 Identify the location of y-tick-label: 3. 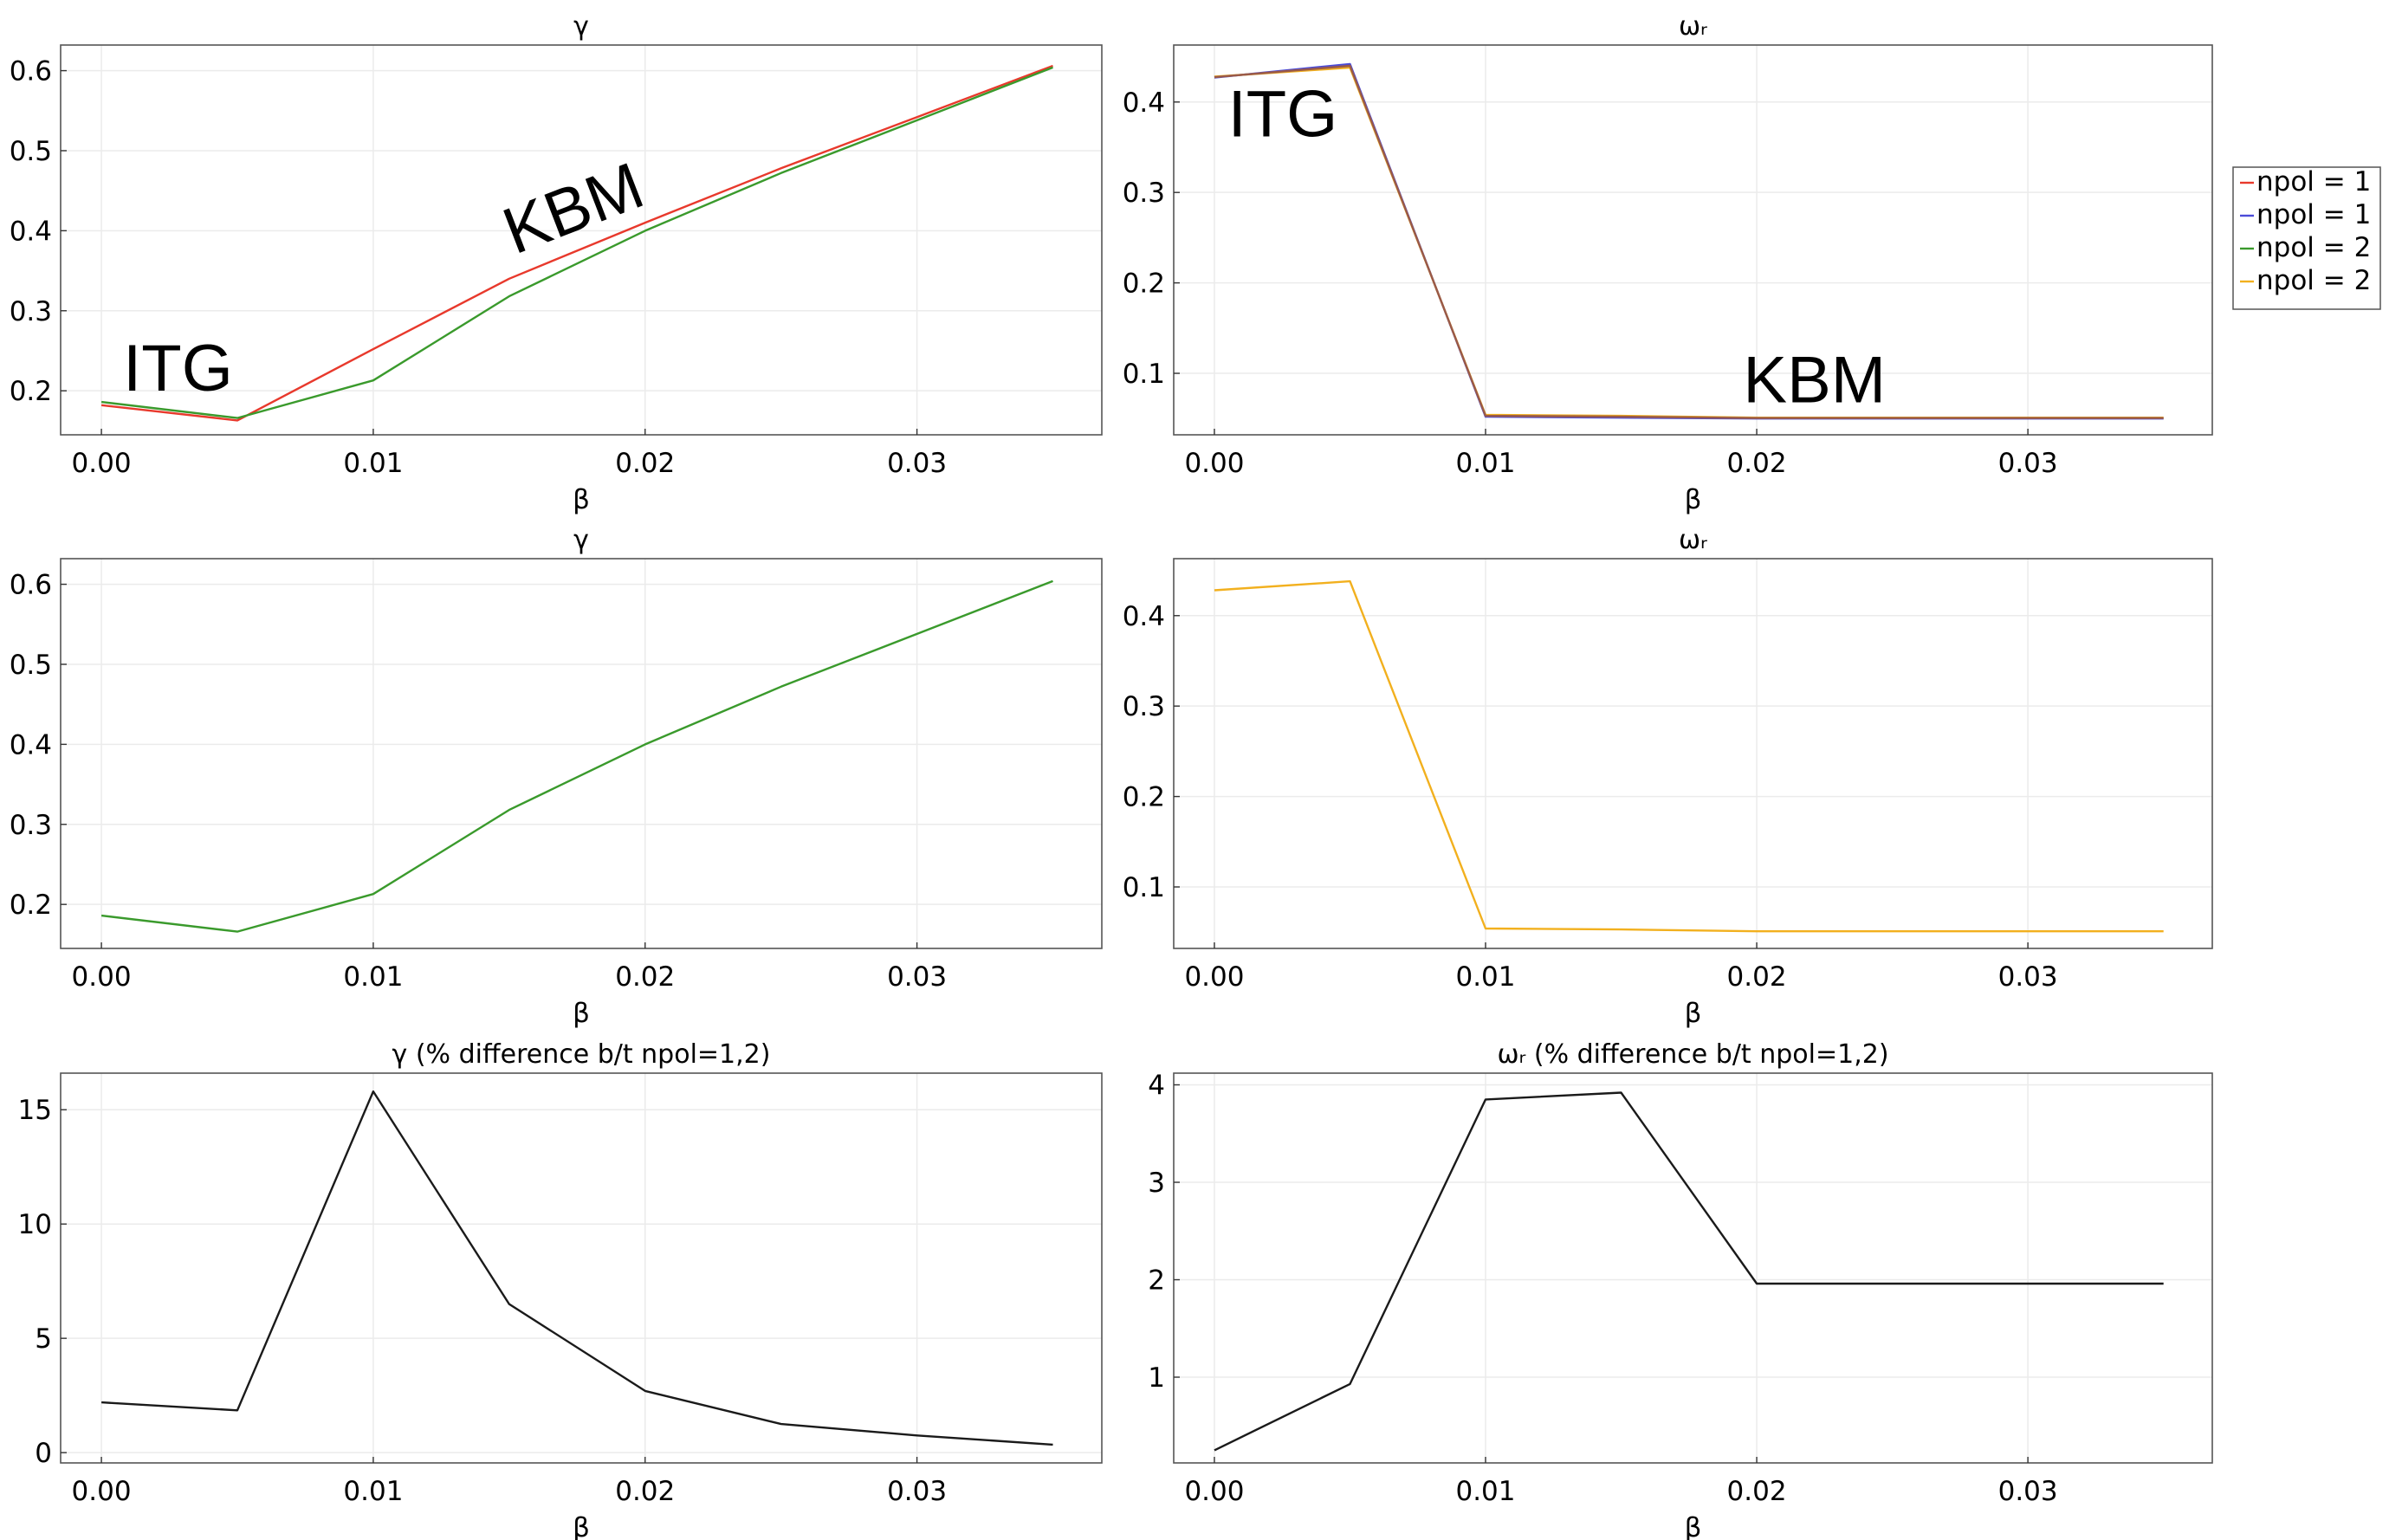
(1156, 1183).